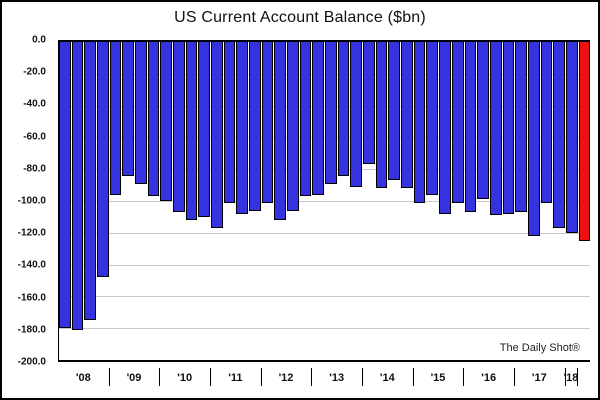  Describe the element at coordinates (185, 378) in the screenshot. I see `x-tick-label: '10` at that location.